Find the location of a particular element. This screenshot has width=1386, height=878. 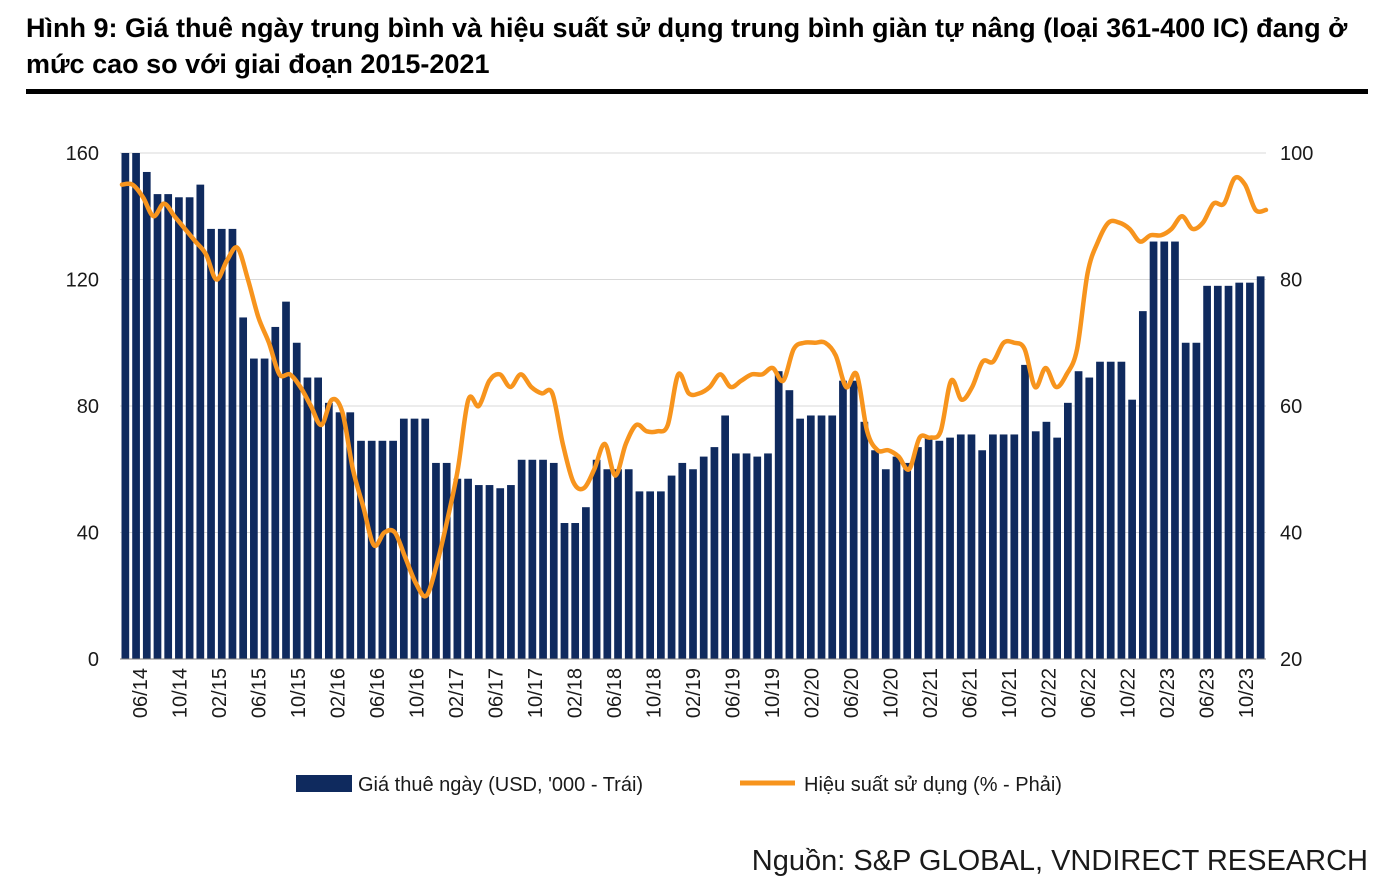

x-tick-label: 02/23 is located at coordinates (1168, 693).